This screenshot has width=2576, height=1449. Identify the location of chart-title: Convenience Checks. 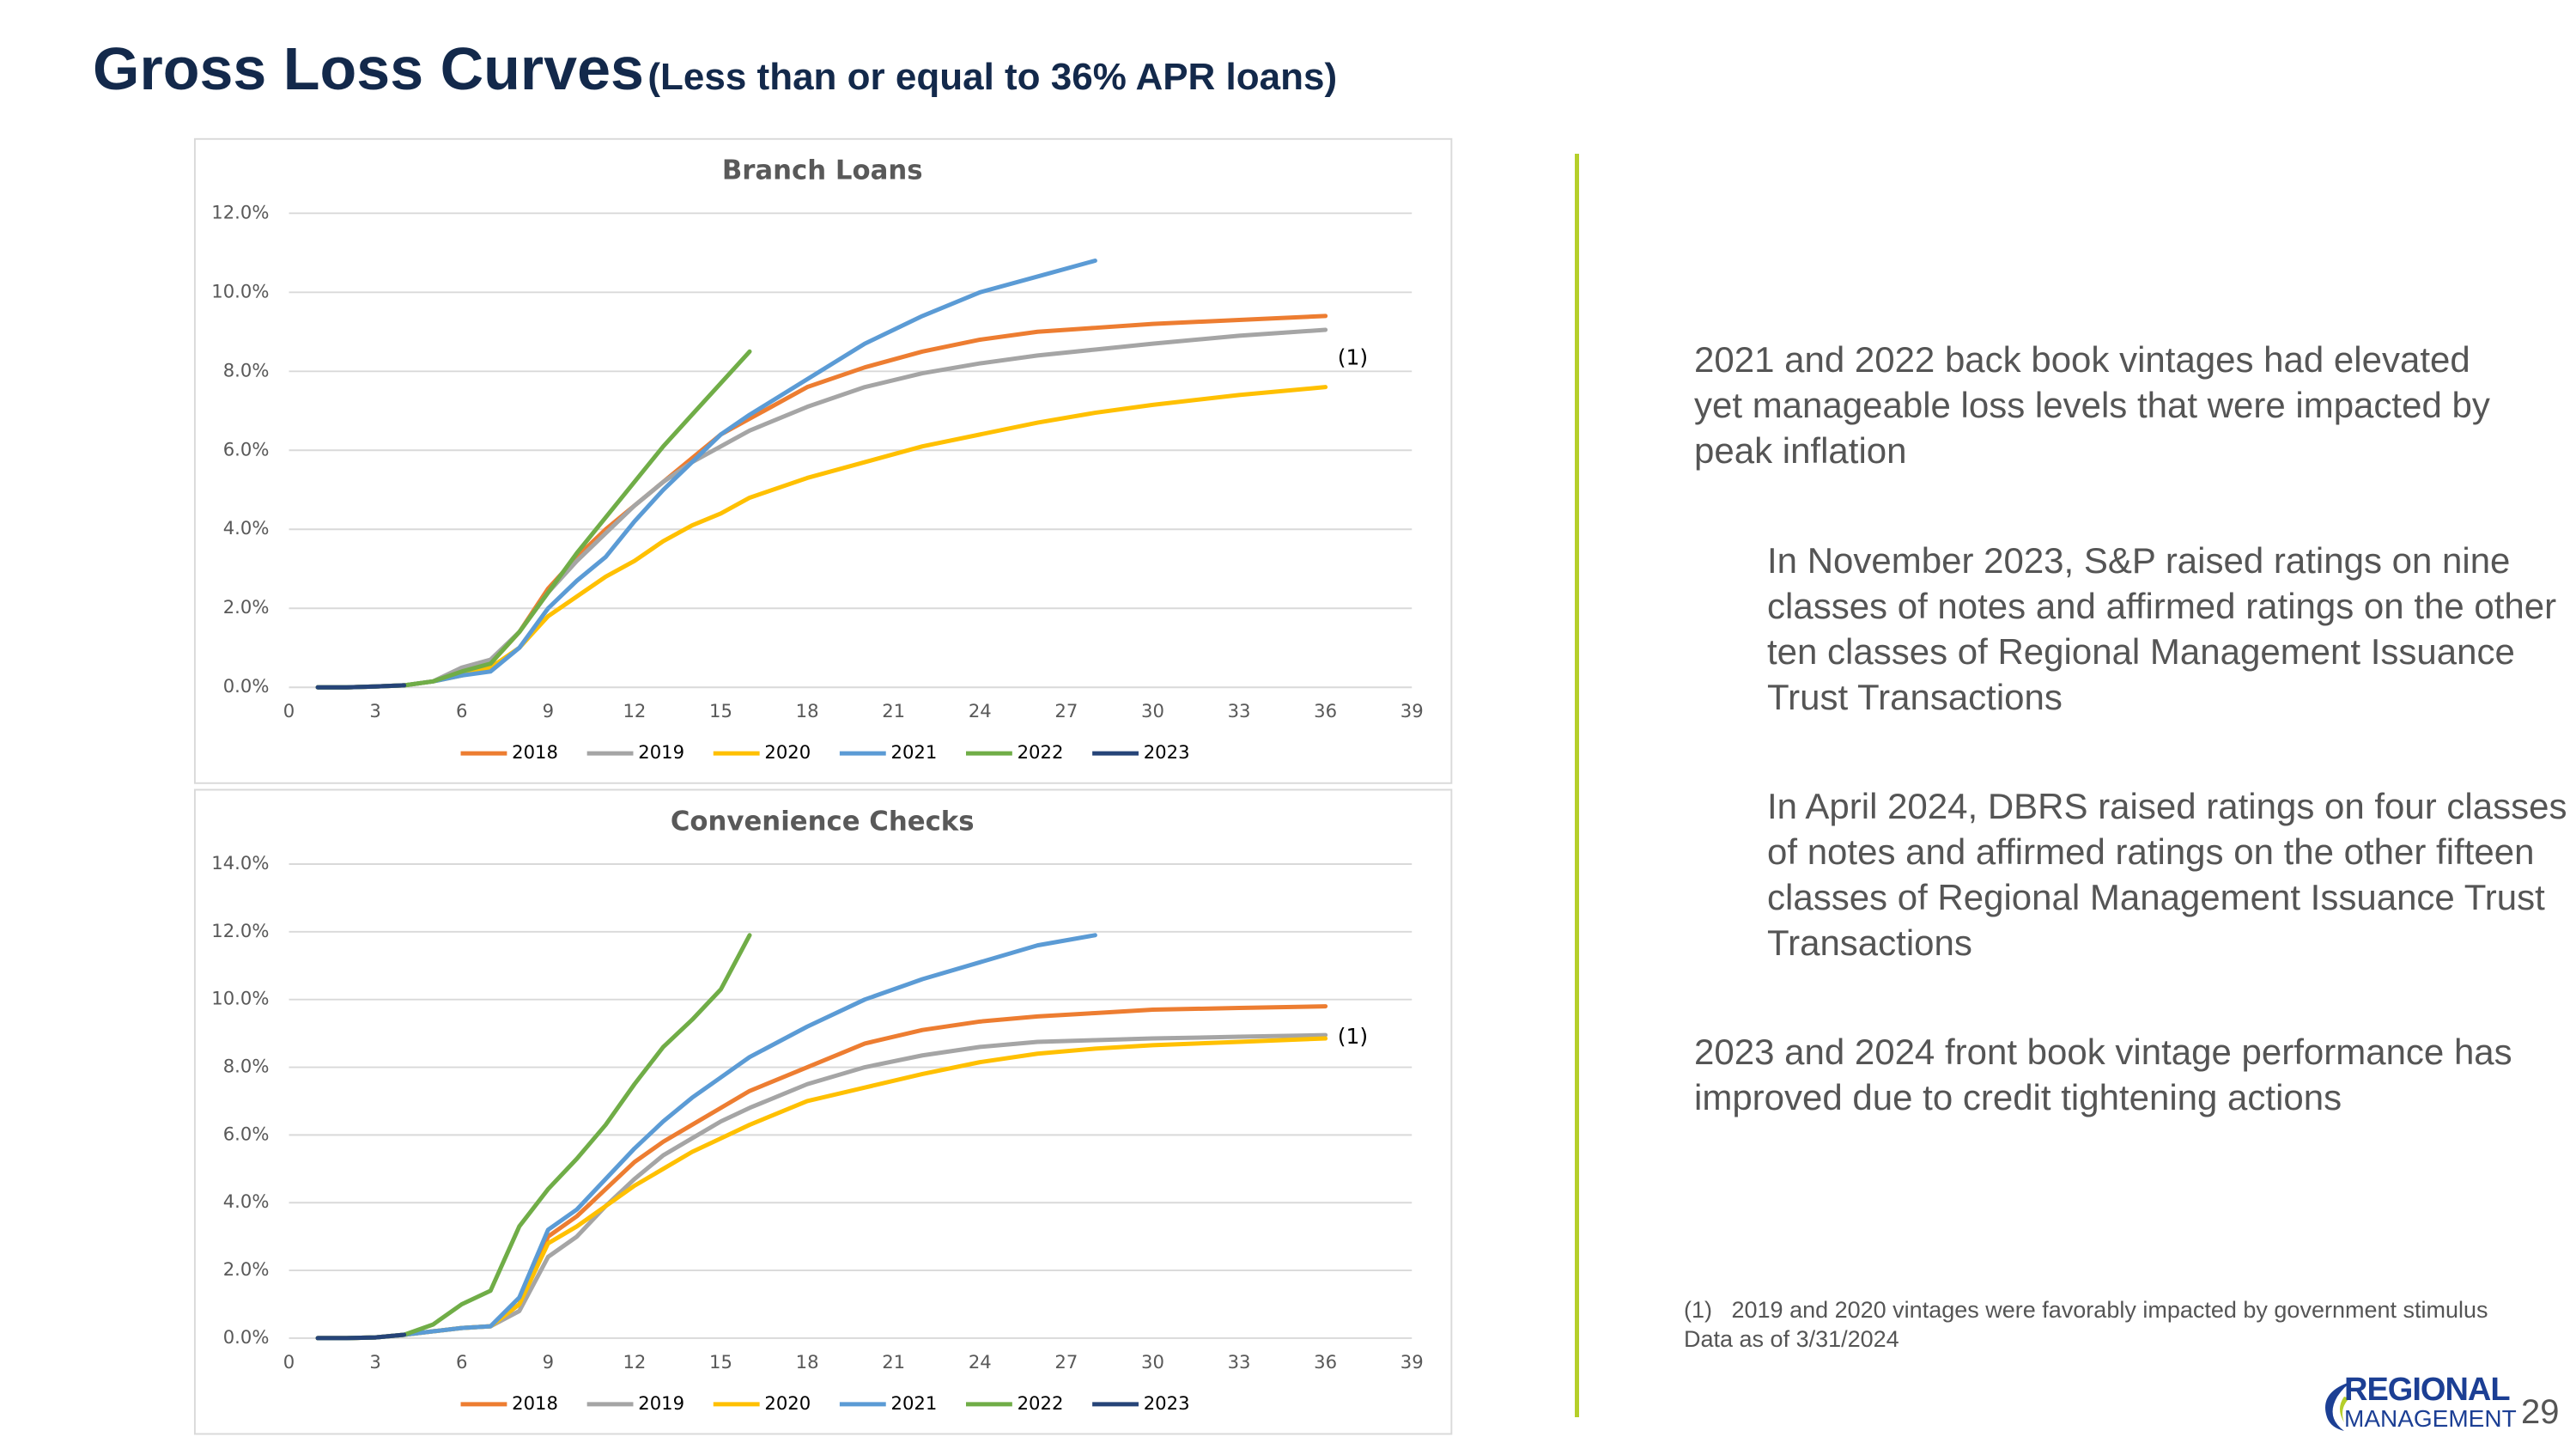
(823, 821).